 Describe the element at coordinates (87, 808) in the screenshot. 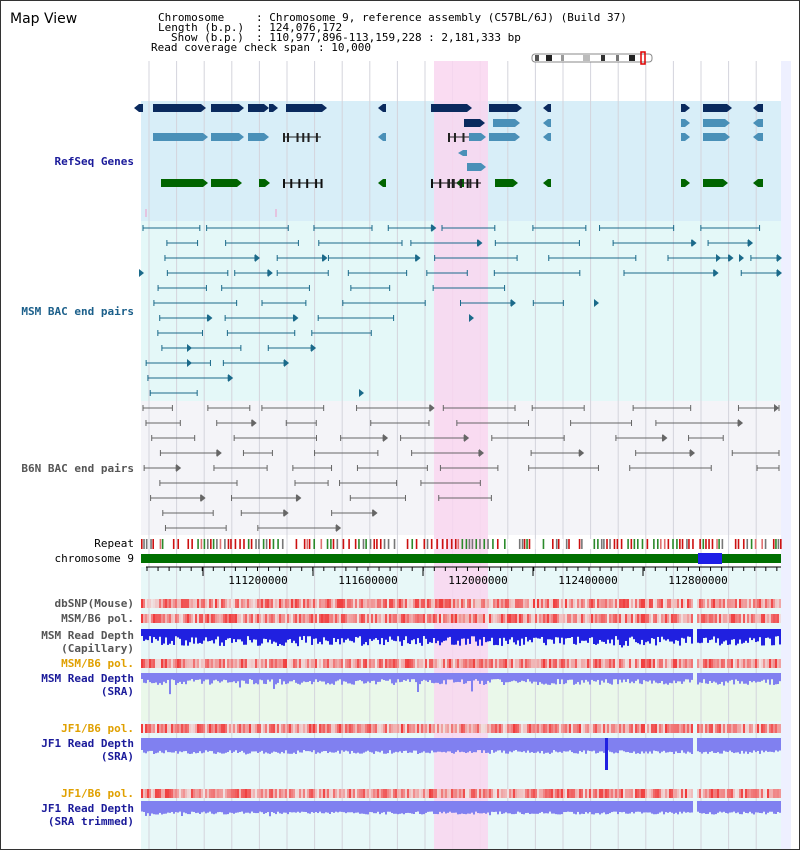

I see `track-label-jf1-depth-2: JF1 Read Depth` at that location.